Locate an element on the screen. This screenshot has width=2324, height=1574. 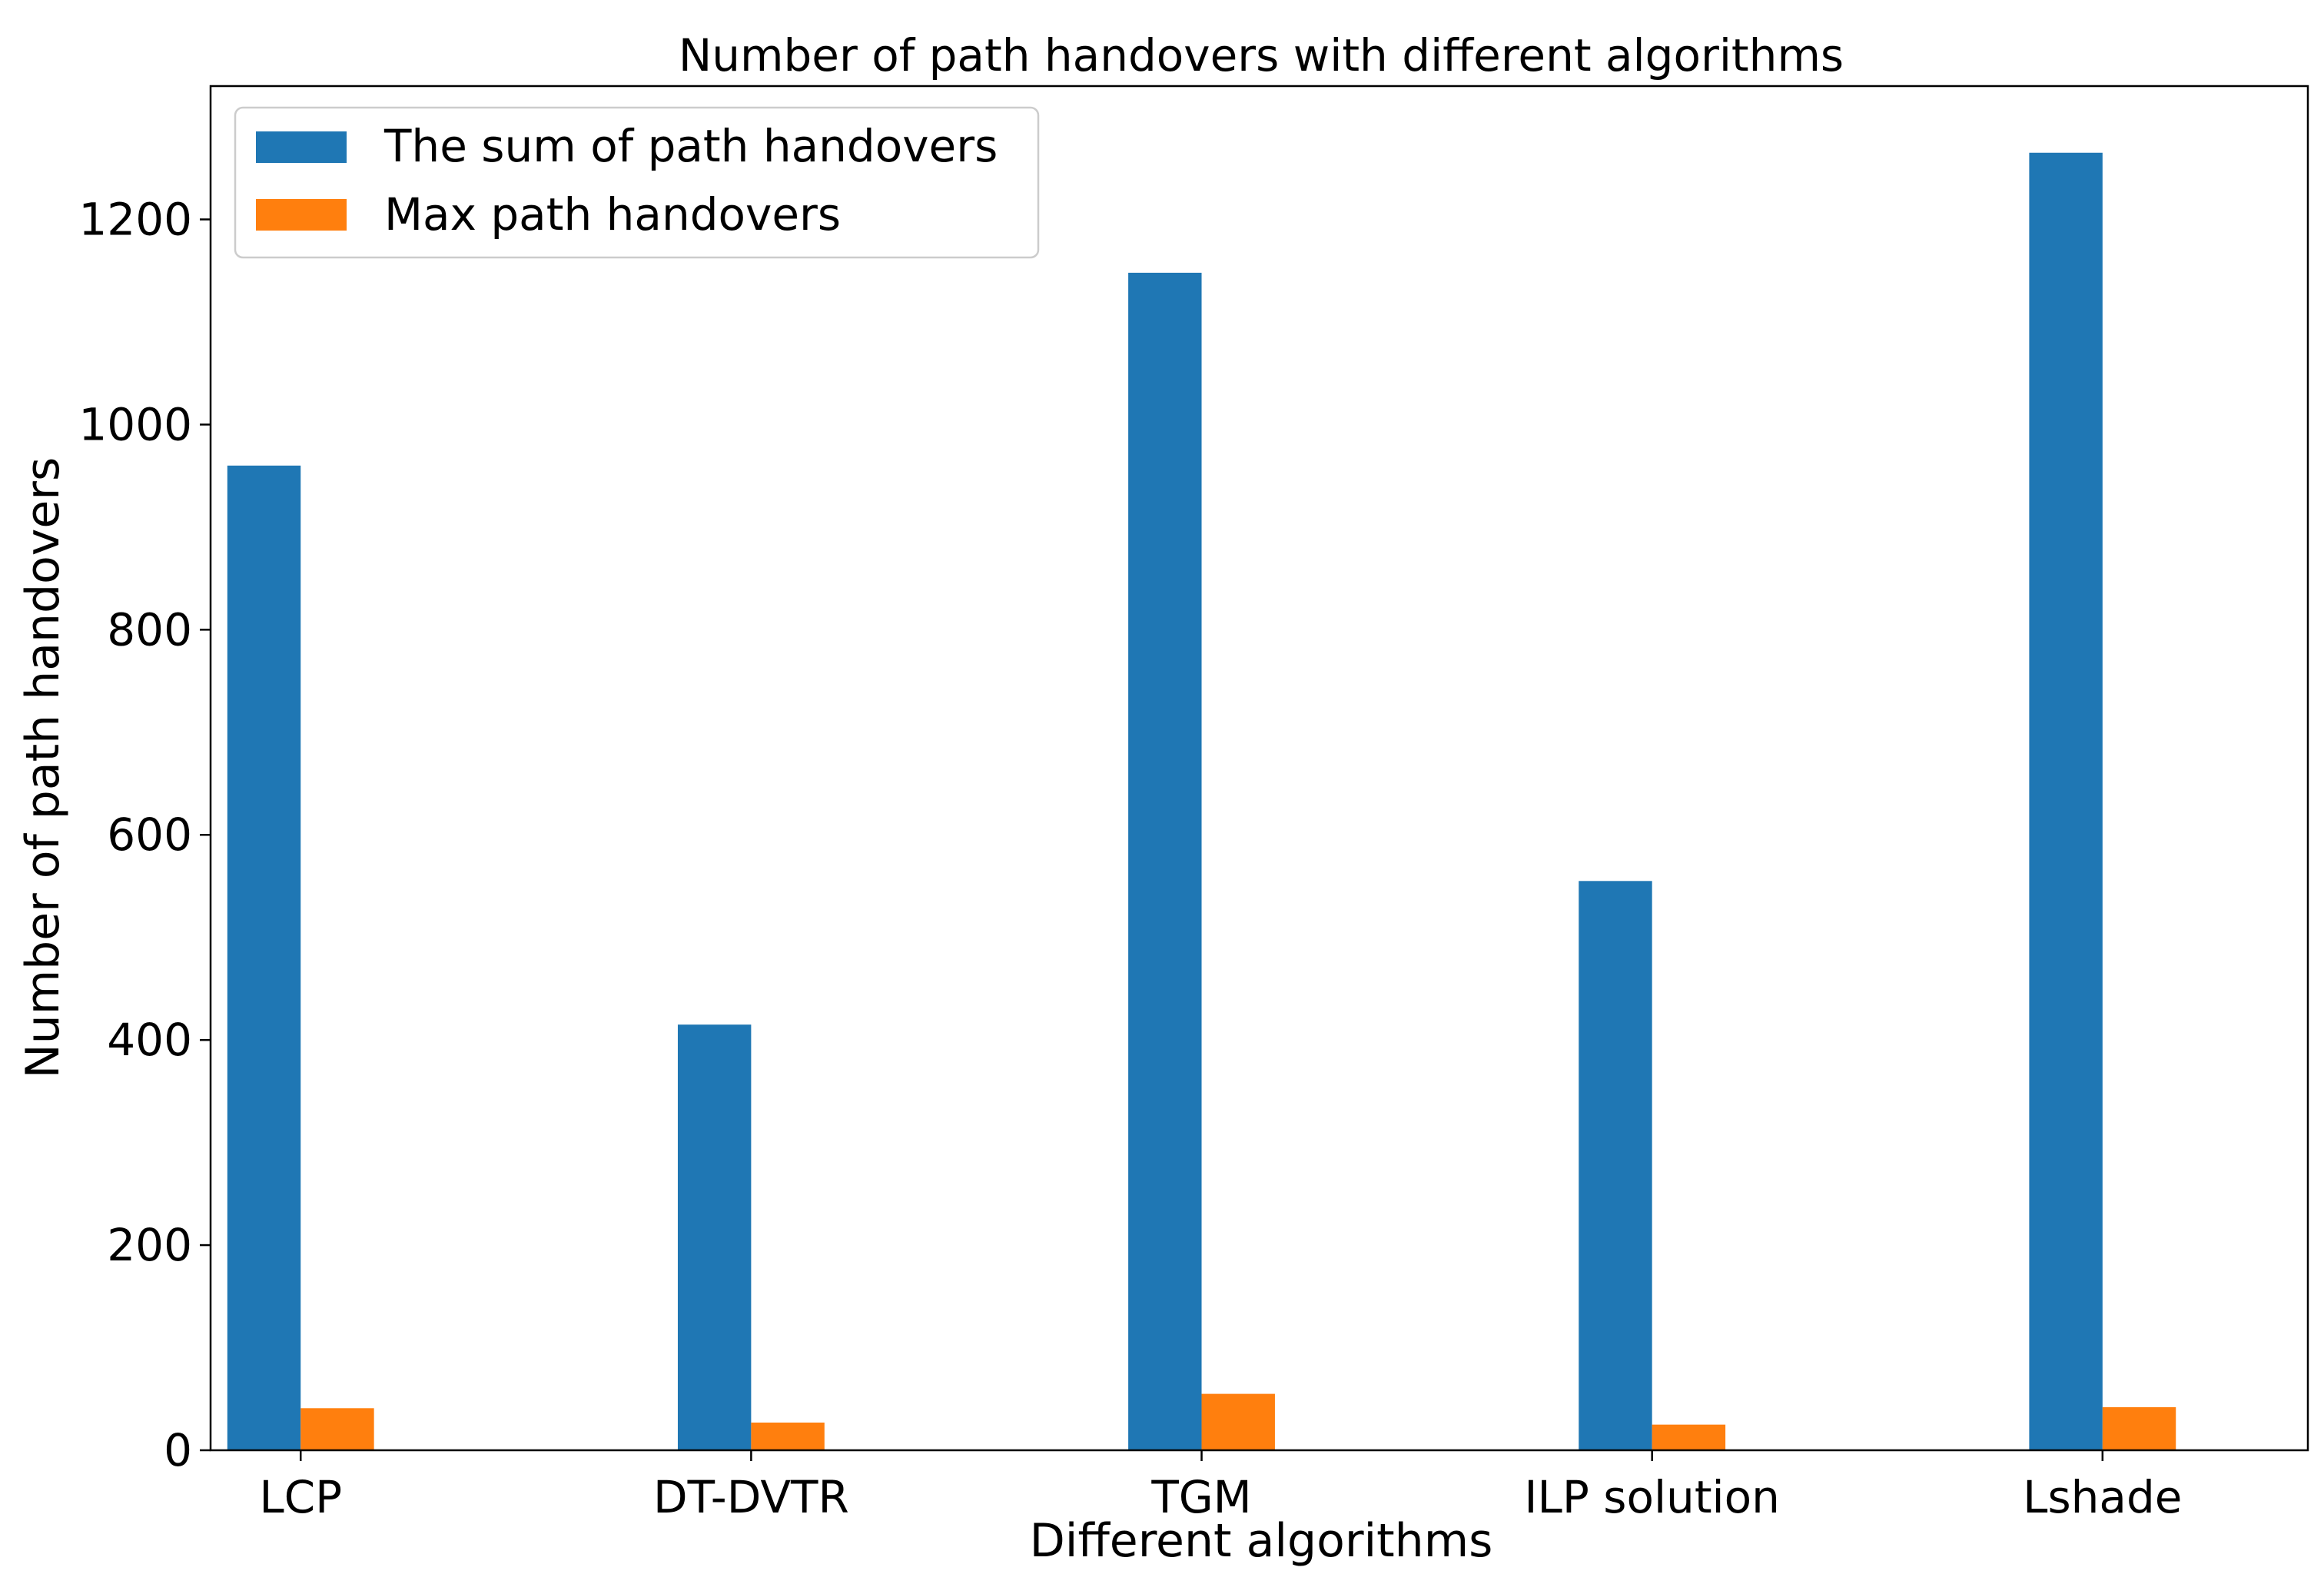
x-tick-label: ILP solution is located at coordinates (1652, 1497).